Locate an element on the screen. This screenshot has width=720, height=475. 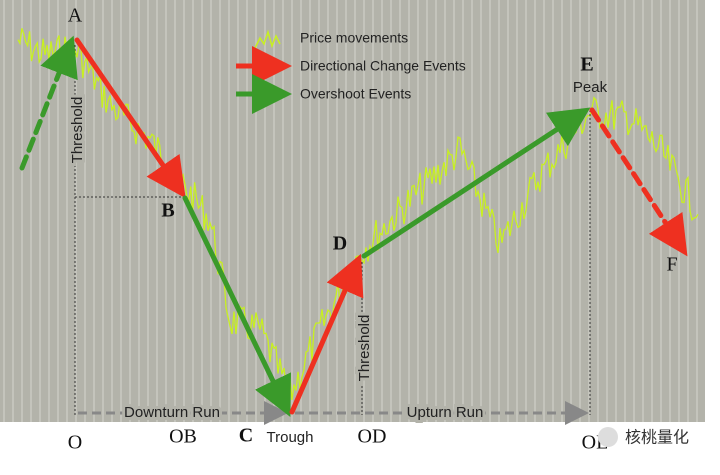
annotation: Peak is located at coordinates (590, 87).